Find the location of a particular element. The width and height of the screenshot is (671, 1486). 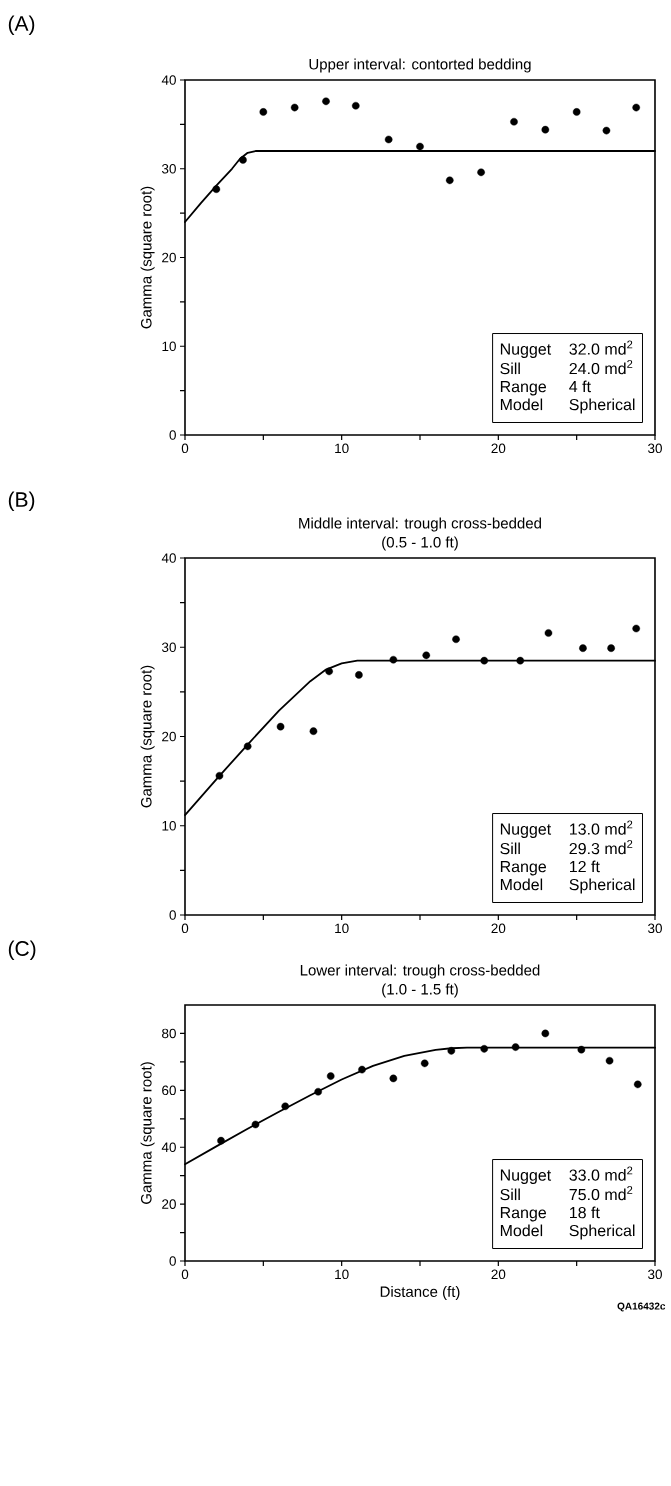

chart-title: Lower interval: trough cross-bedded is located at coordinates (420, 971).